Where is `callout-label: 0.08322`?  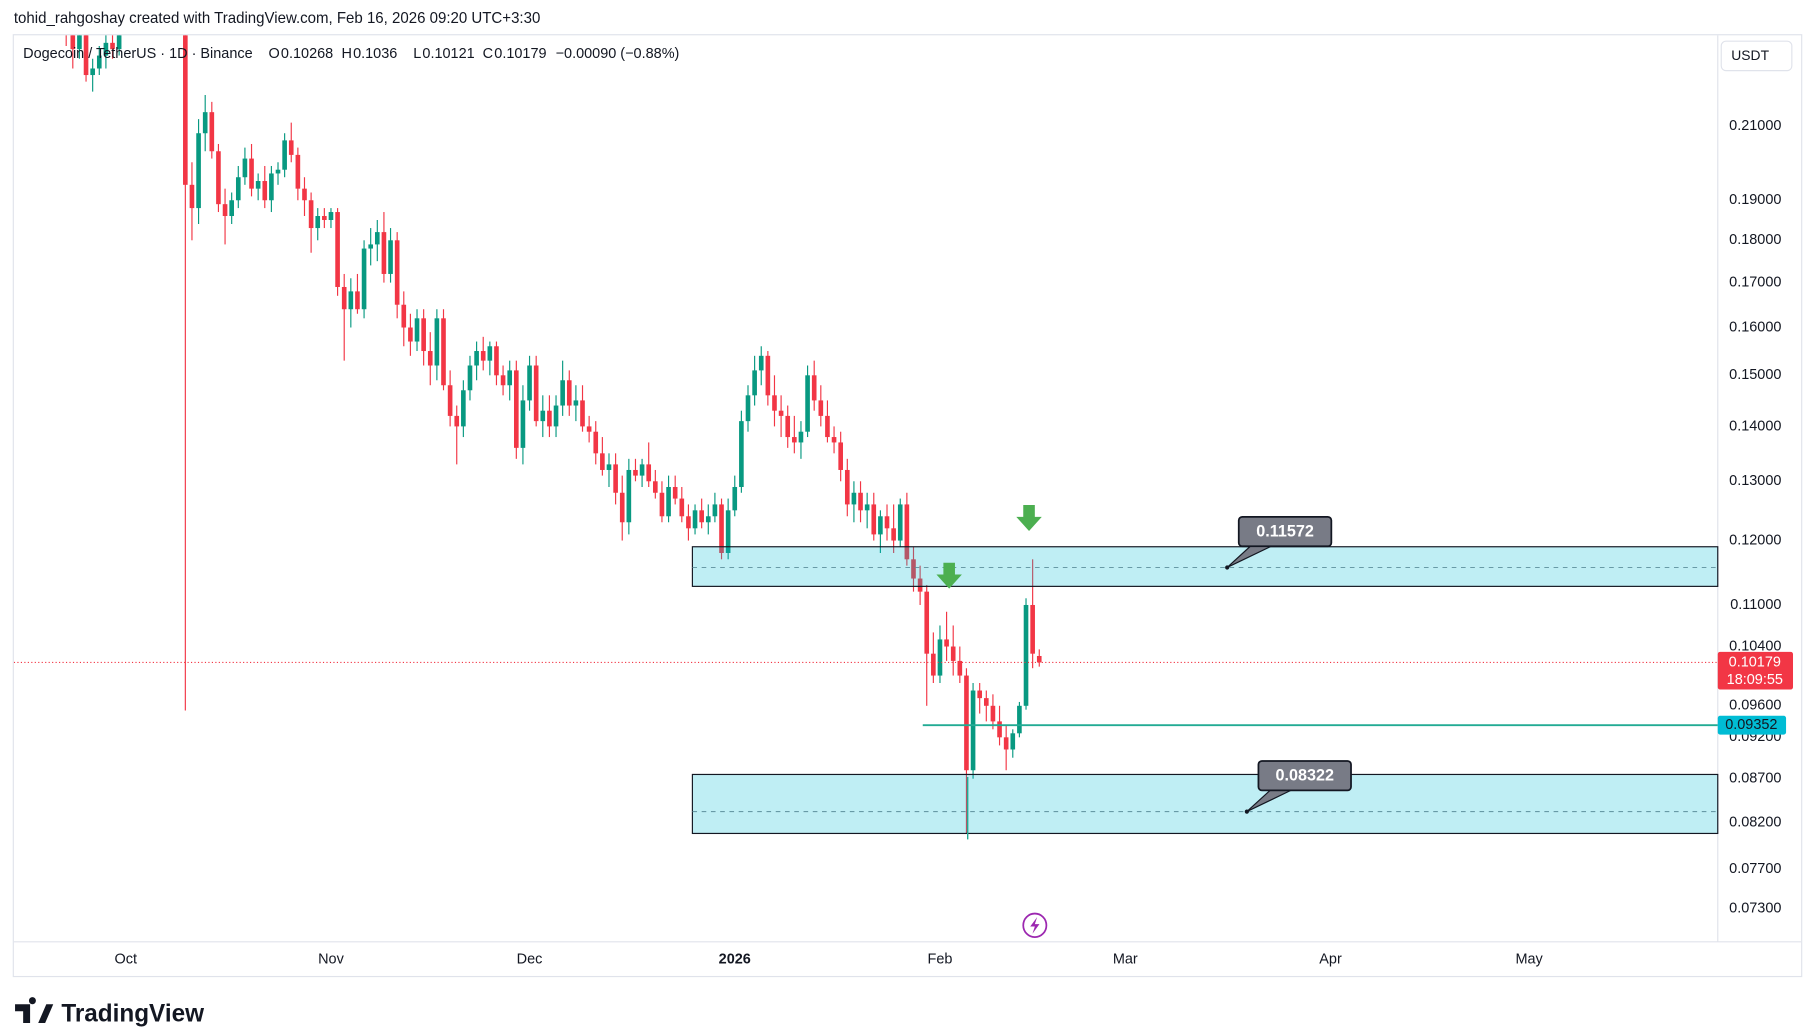
callout-label: 0.08322 is located at coordinates (1304, 776).